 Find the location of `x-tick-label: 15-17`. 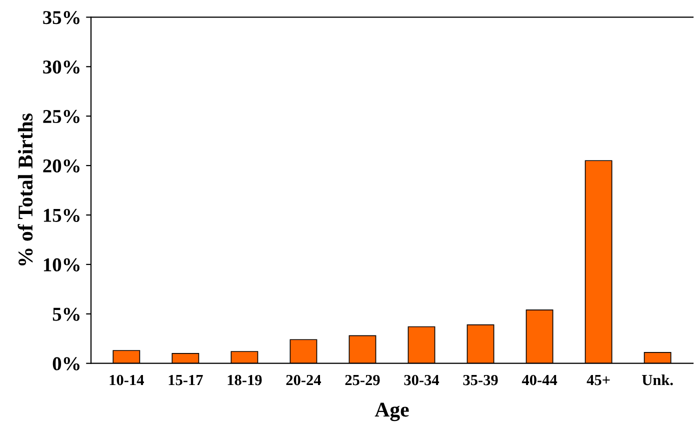

x-tick-label: 15-17 is located at coordinates (185, 380).